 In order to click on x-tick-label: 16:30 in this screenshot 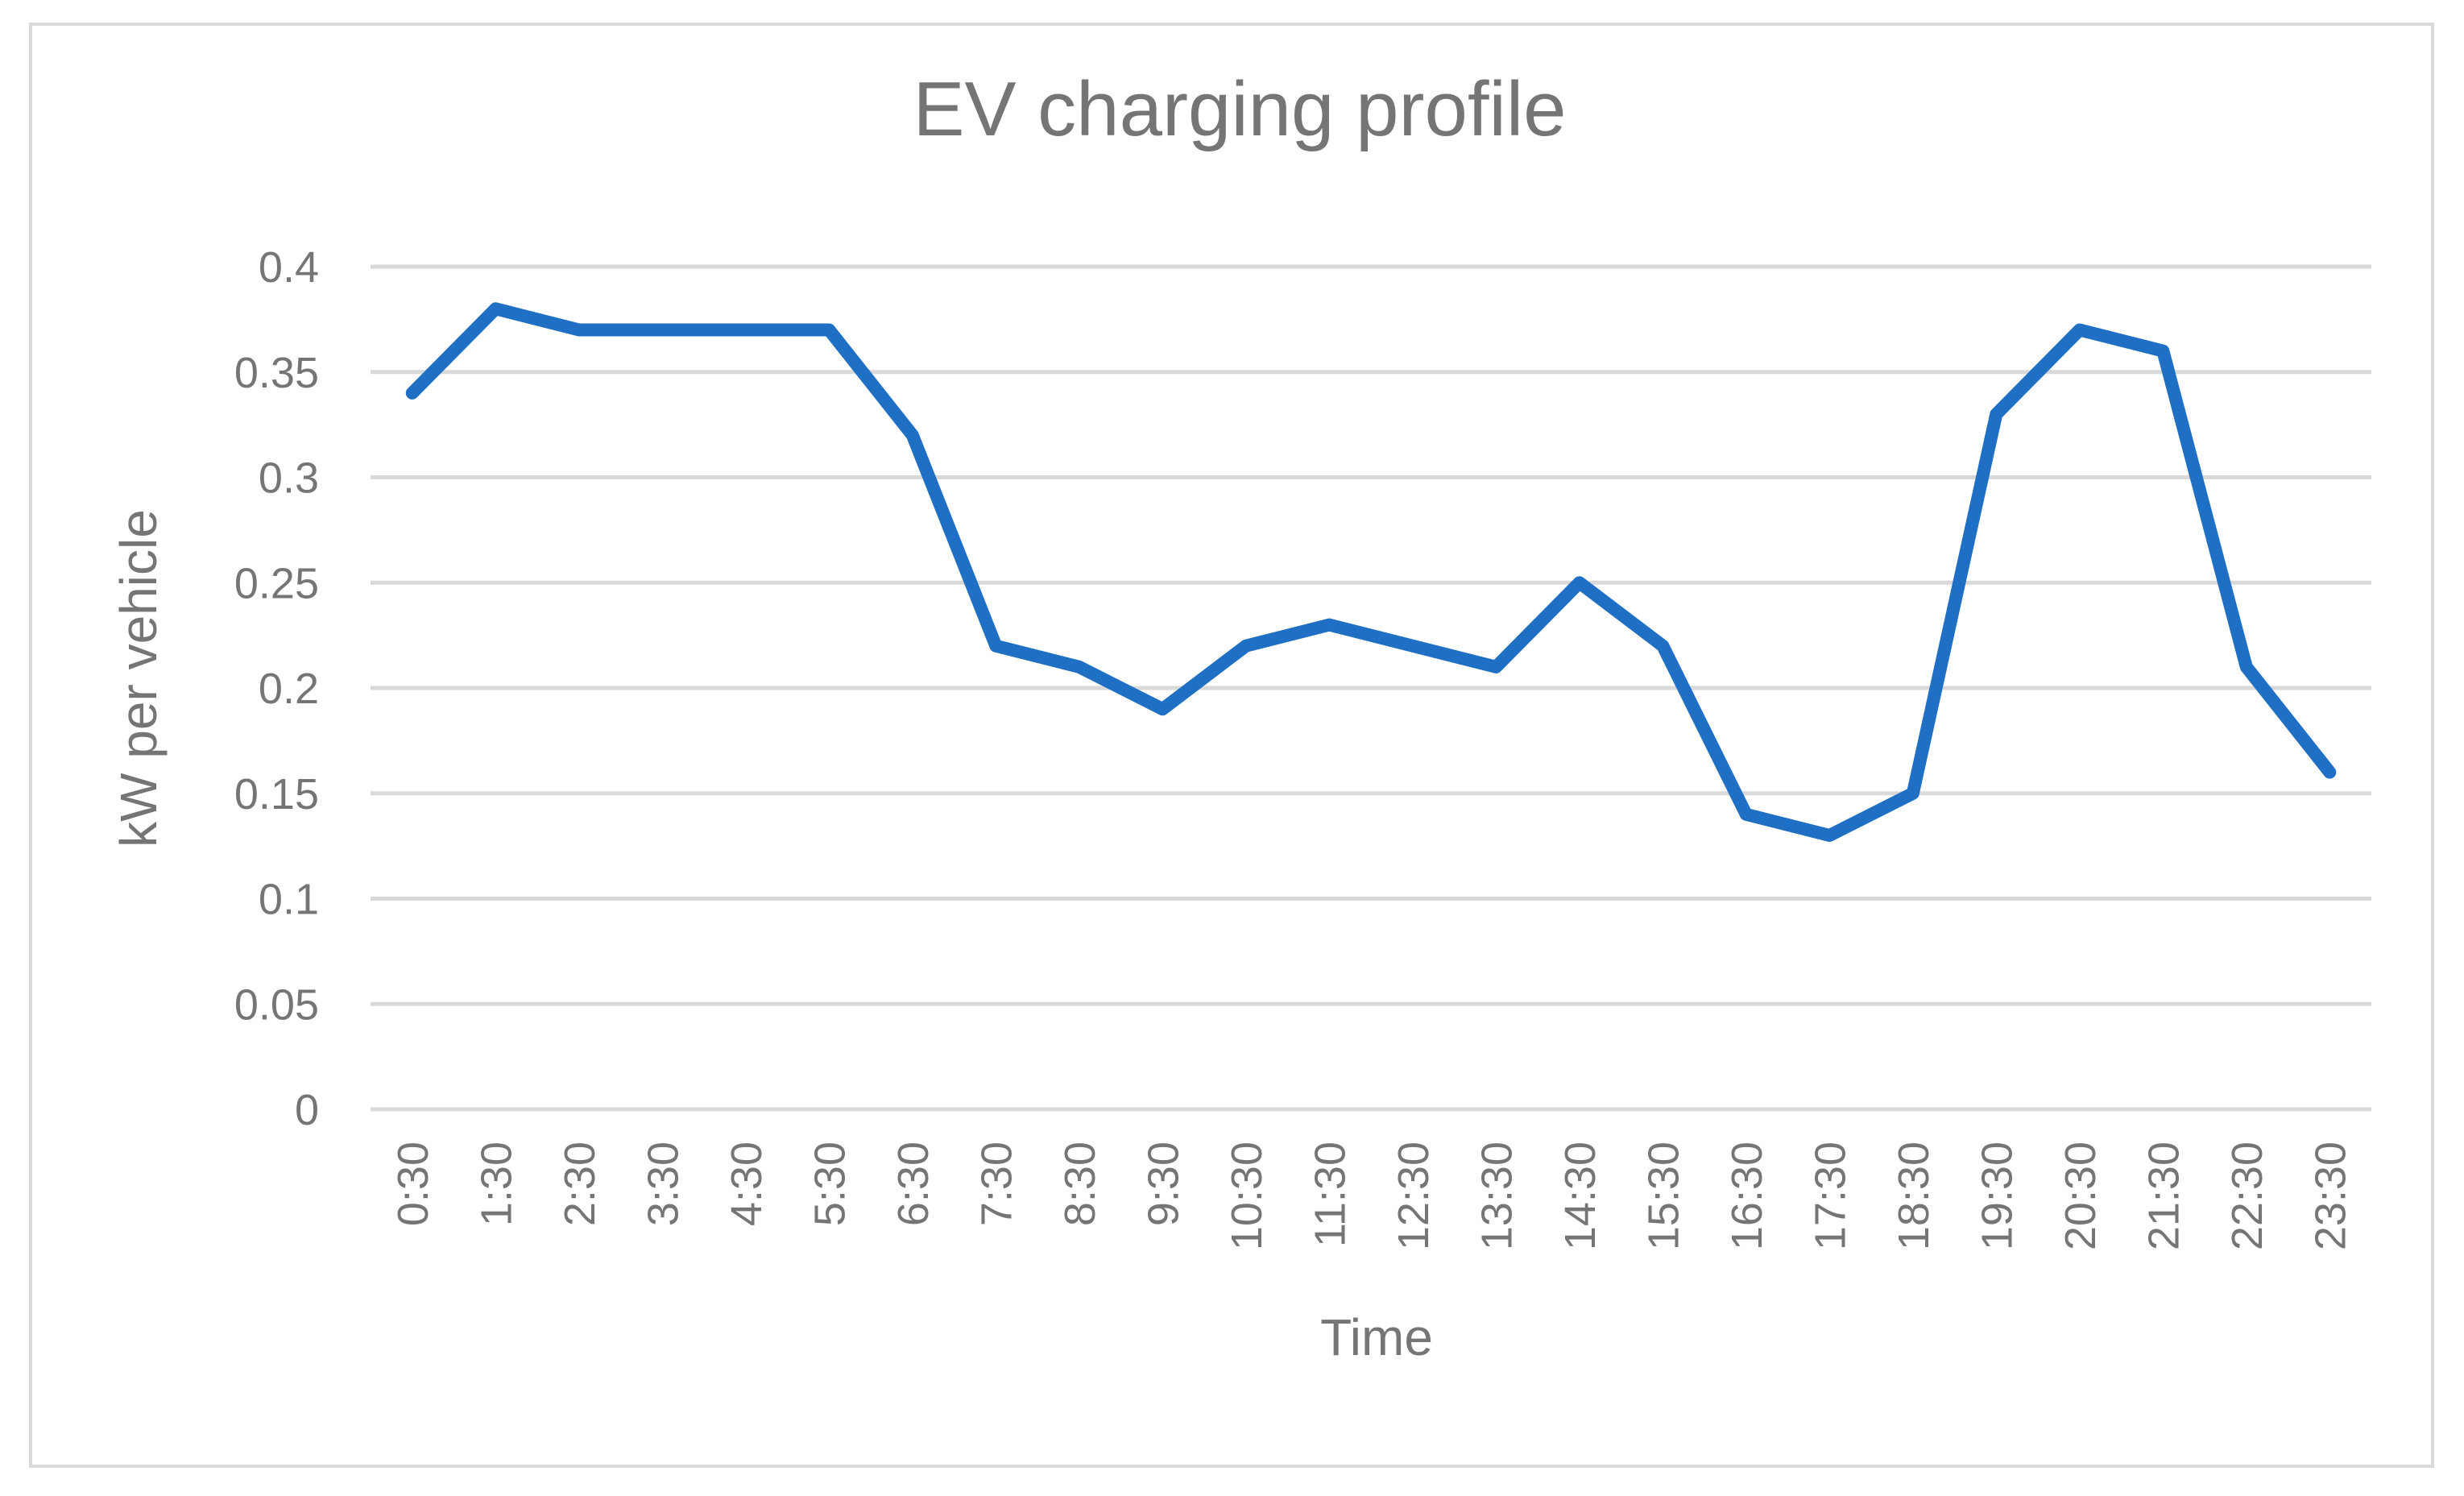, I will do `click(1747, 1196)`.